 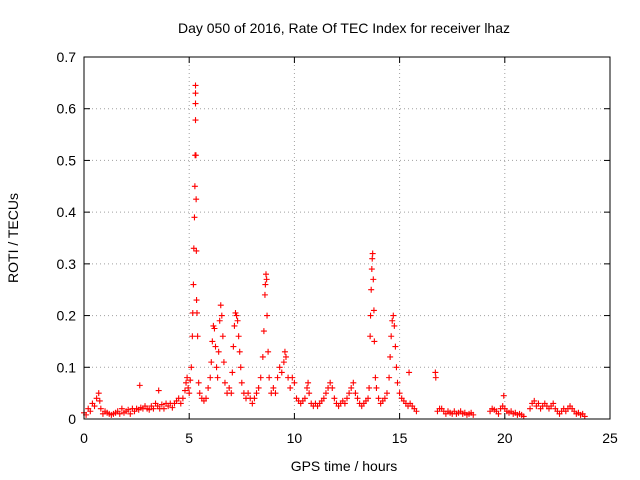 I want to click on x-tick-labels: 0 5 10 15 20 25, so click(x=349, y=438).